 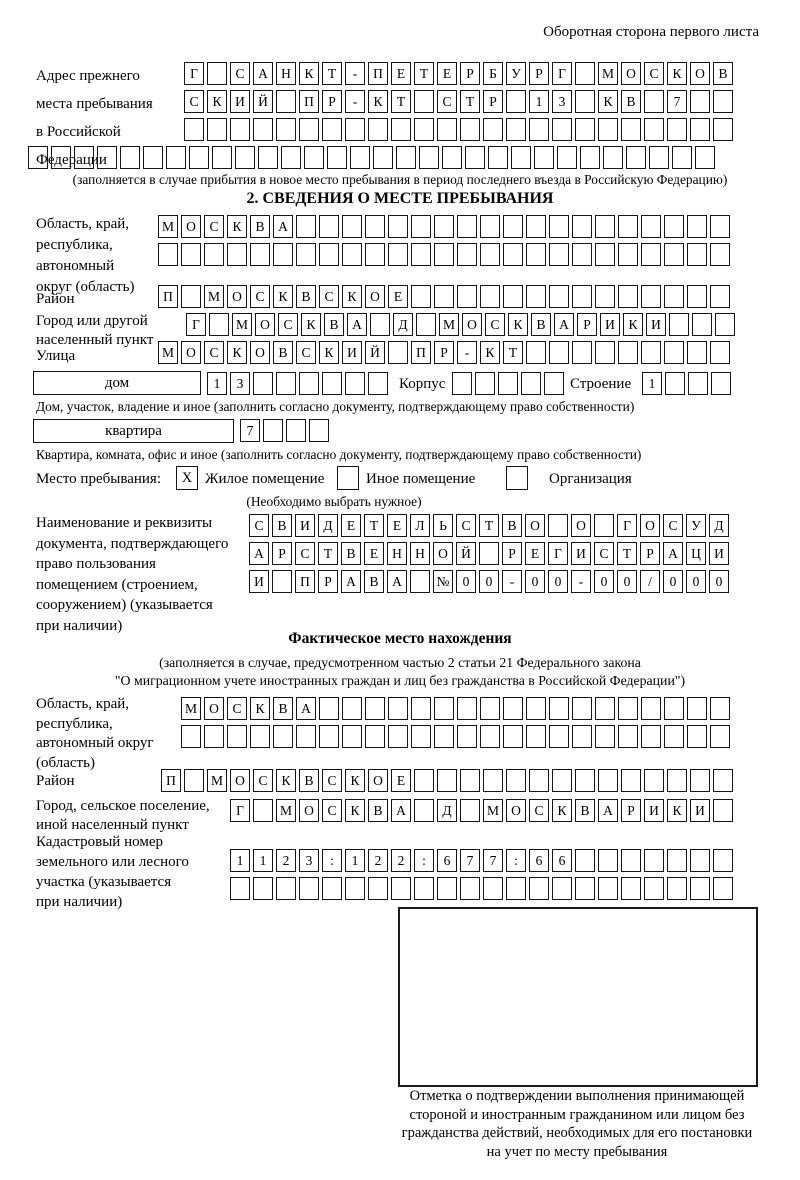 What do you see at coordinates (263, 860) in the screenshot?
I see `char-cell: 1` at bounding box center [263, 860].